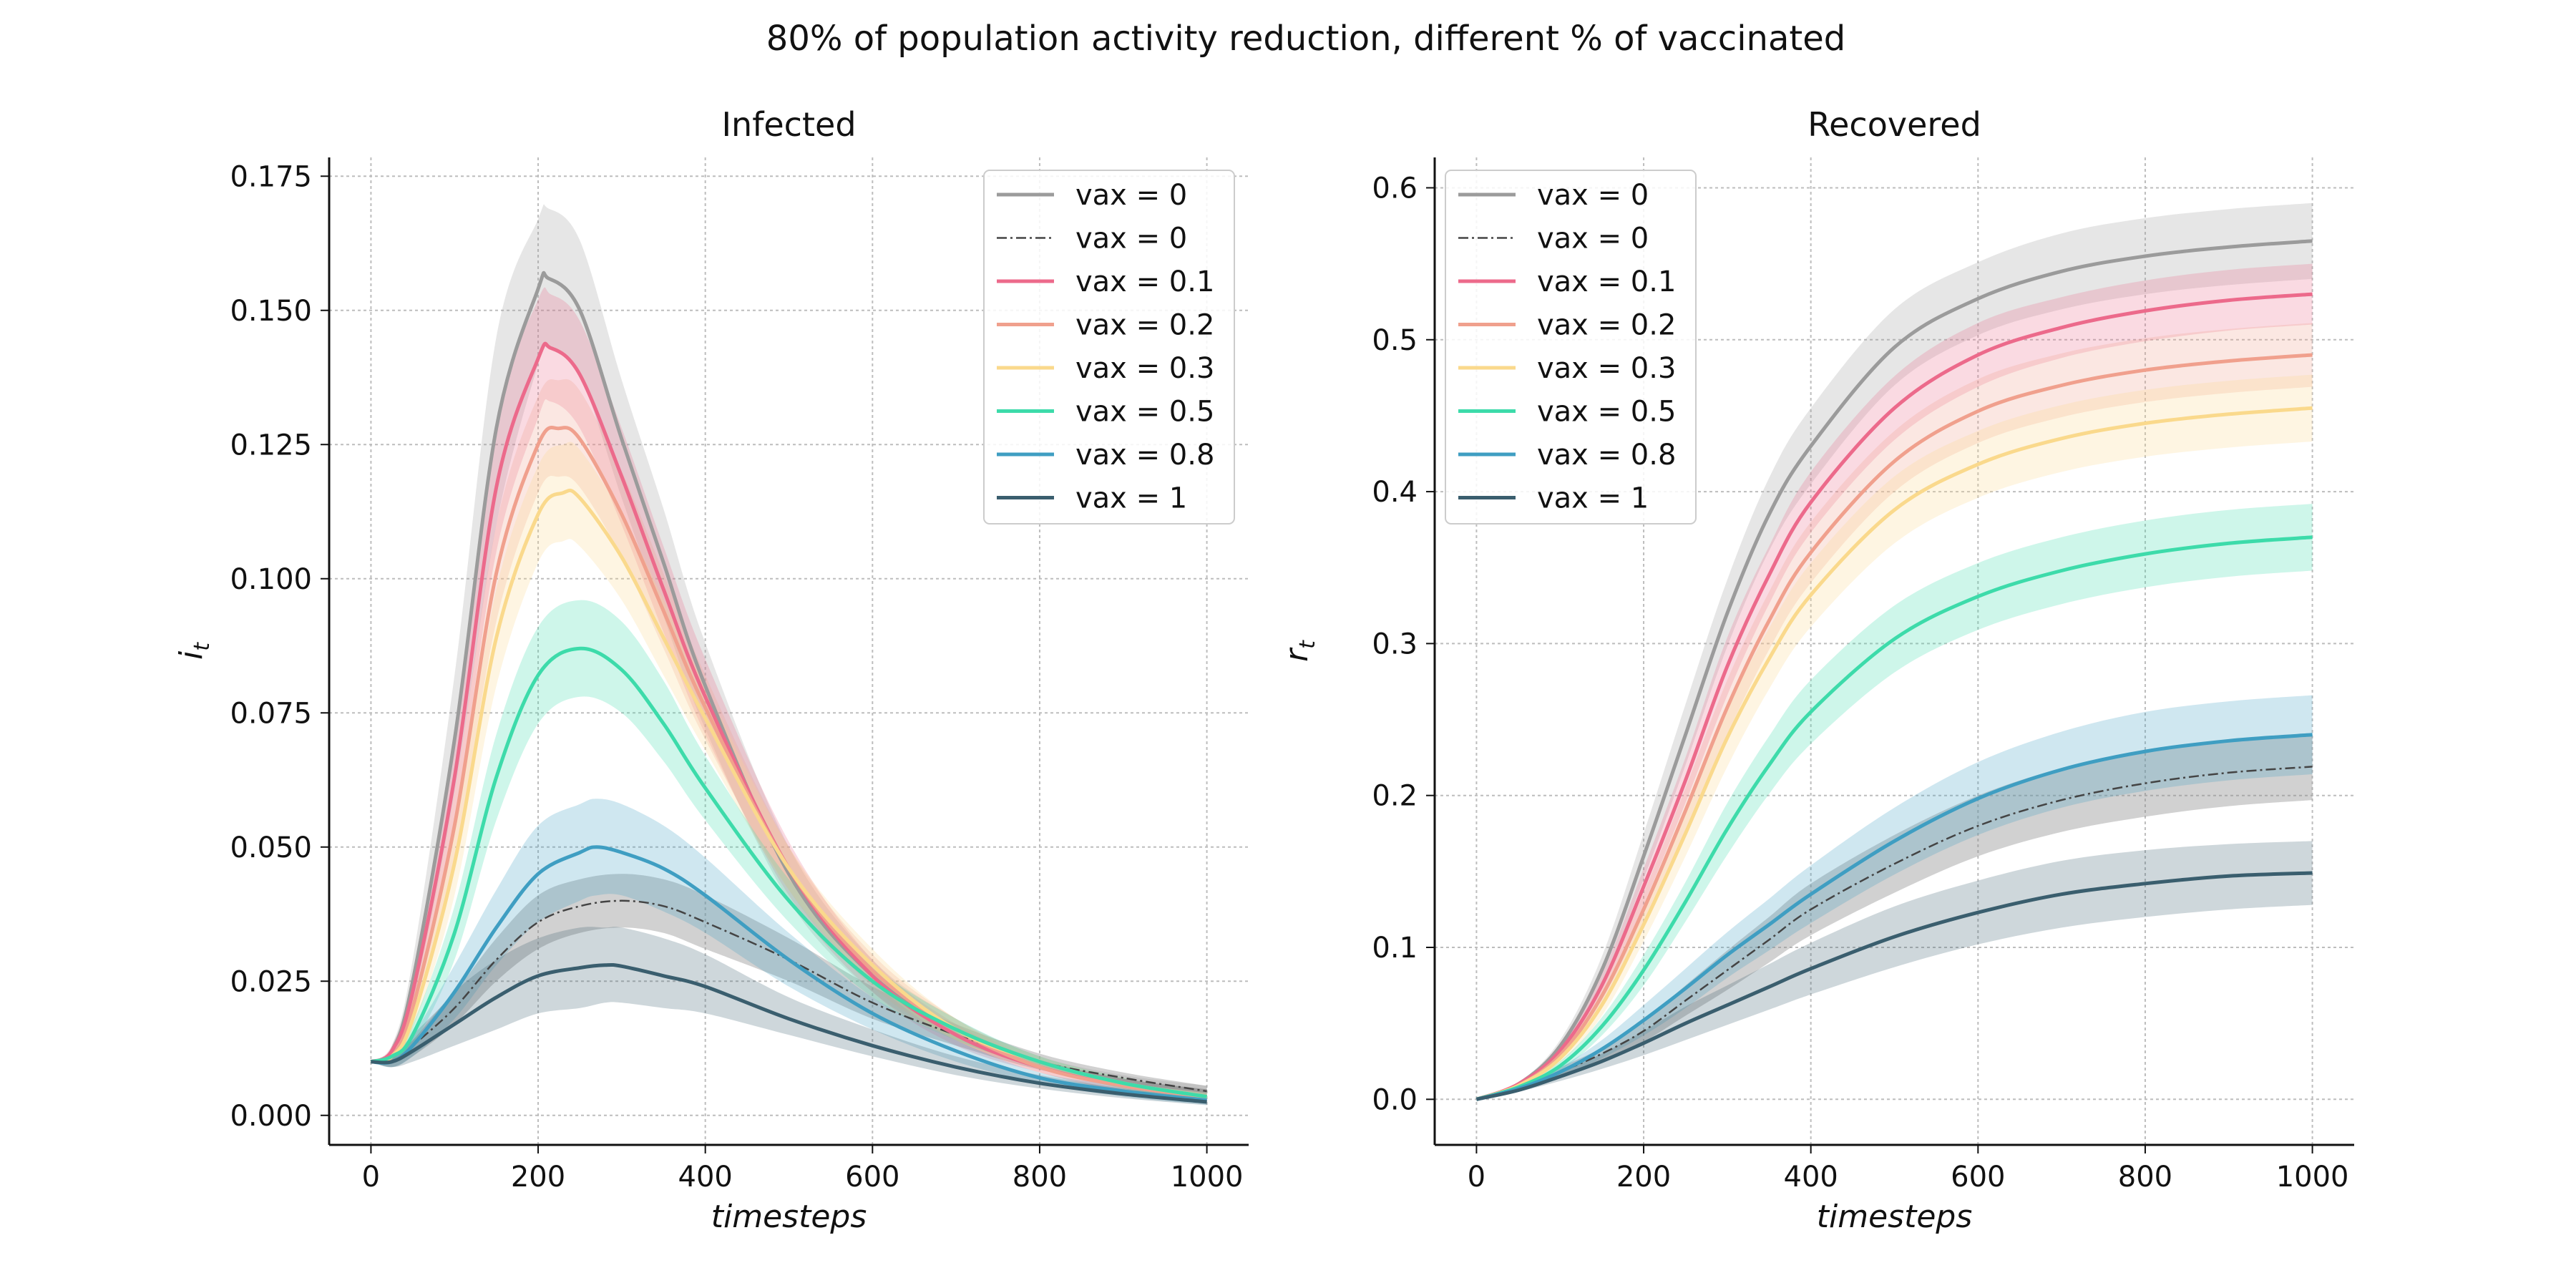  I want to click on y-tick-label: 0.3, so click(1395, 644).